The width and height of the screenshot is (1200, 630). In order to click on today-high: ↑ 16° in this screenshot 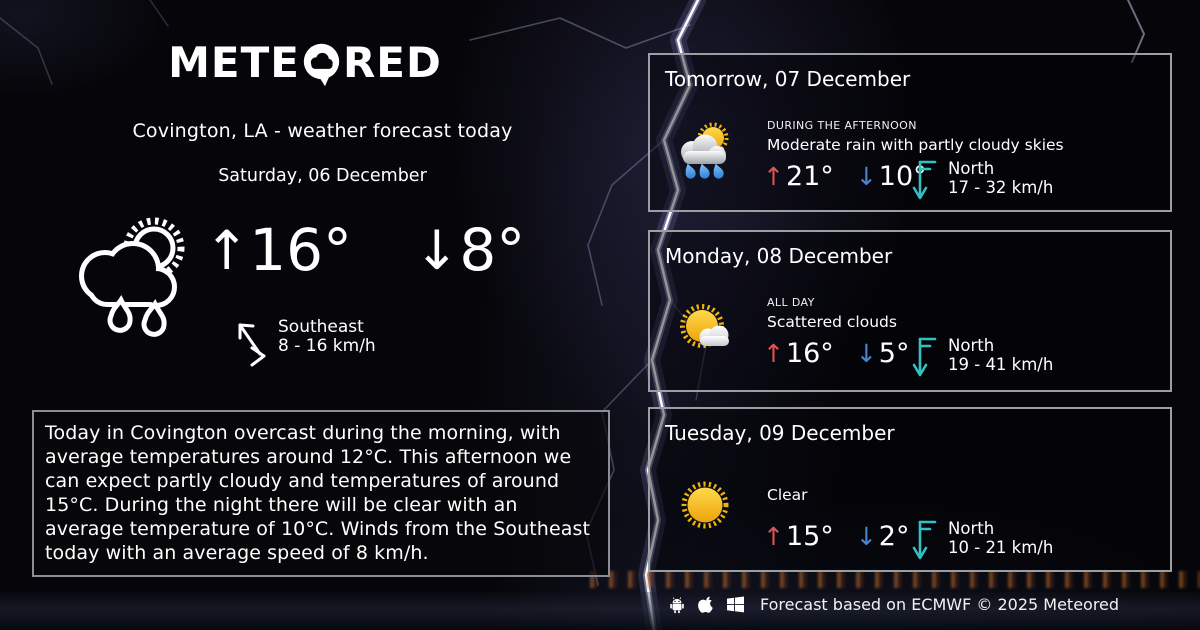, I will do `click(278, 250)`.